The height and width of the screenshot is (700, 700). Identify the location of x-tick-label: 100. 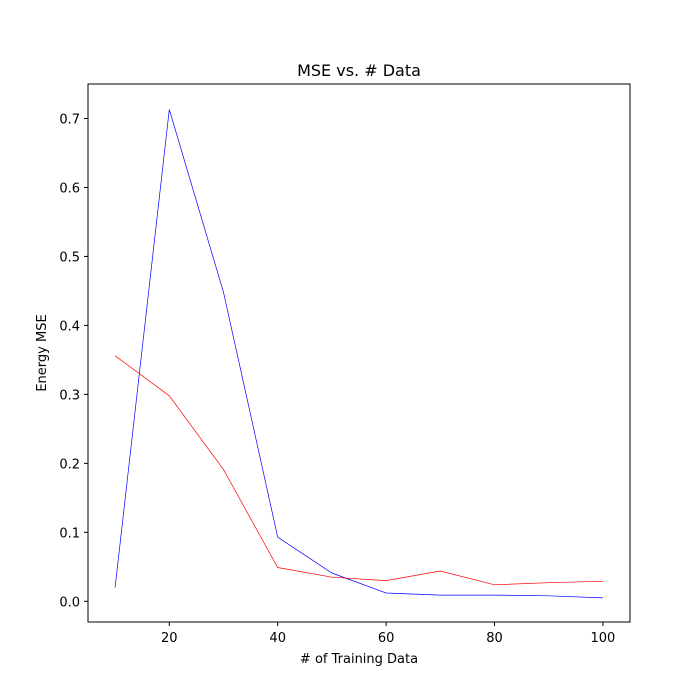
(602, 638).